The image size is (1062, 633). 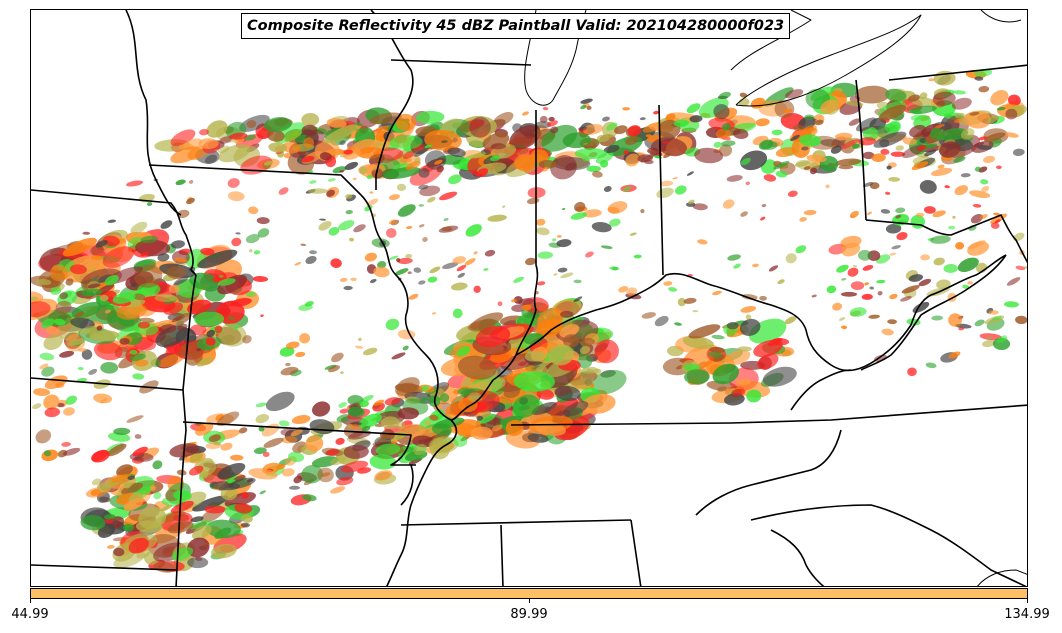 What do you see at coordinates (104, 567) in the screenshot?
I see `ar-la-border` at bounding box center [104, 567].